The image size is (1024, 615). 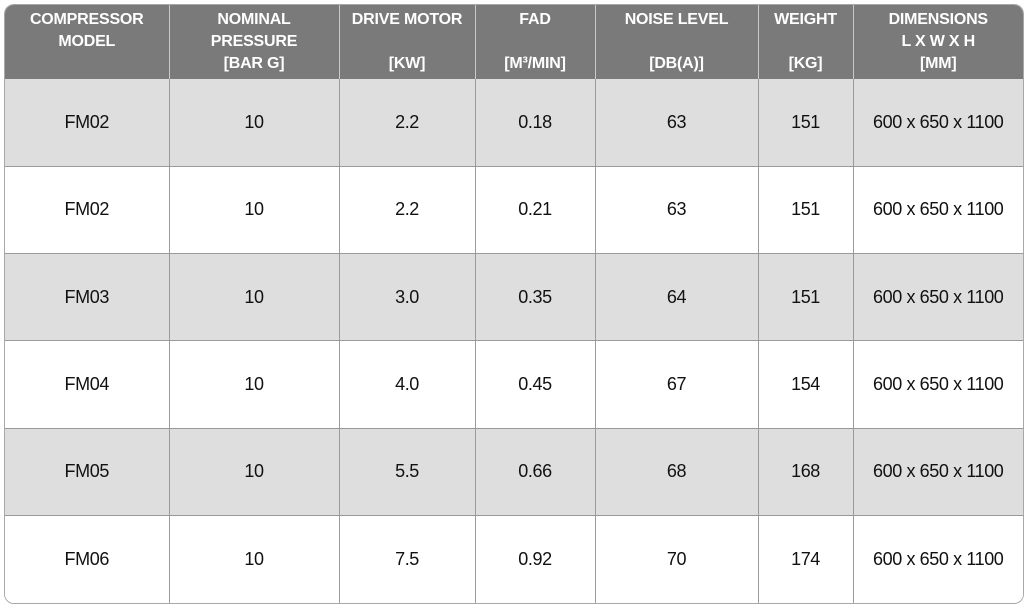 I want to click on header-drive-motor: DRIVE MOTOR [KW], so click(x=407, y=42).